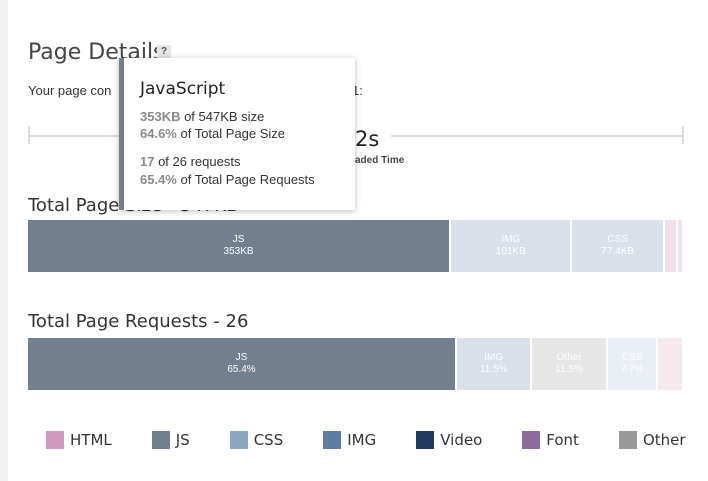  I want to click on other-swatch, so click(627, 440).